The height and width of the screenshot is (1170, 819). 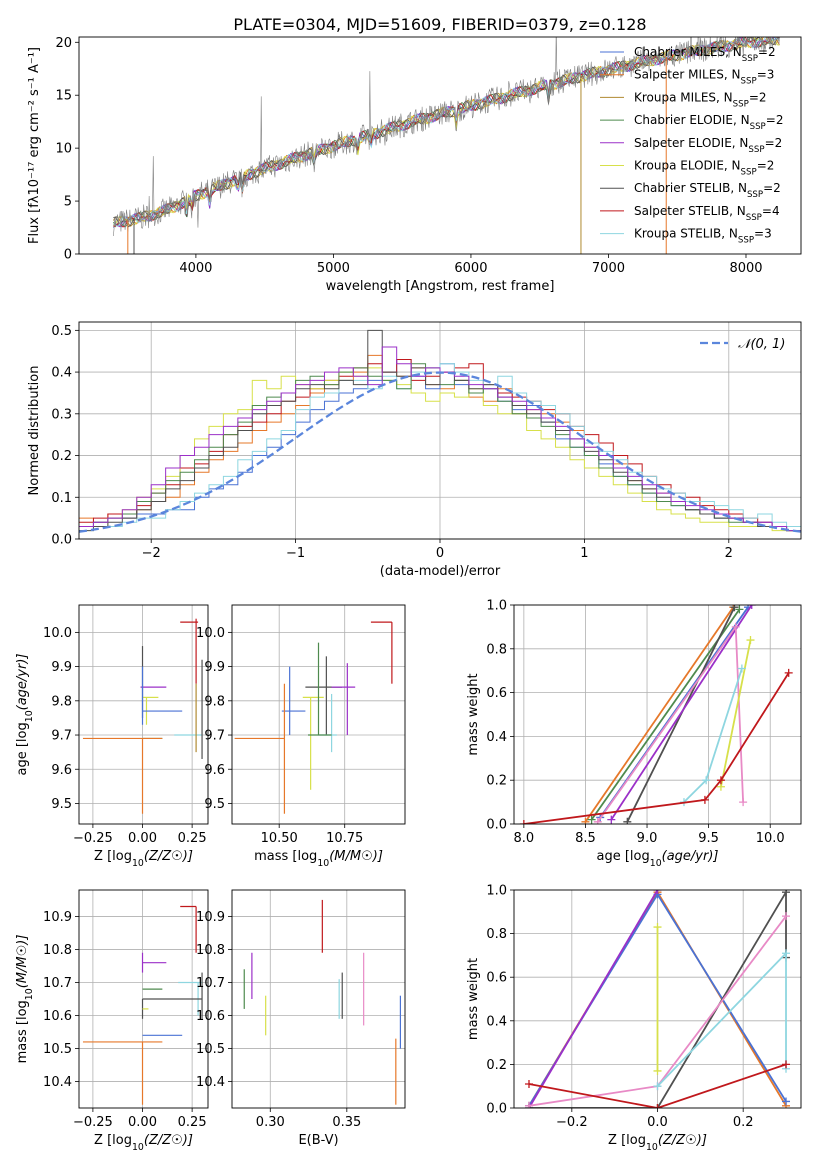 What do you see at coordinates (608, 268) in the screenshot?
I see `x-tick-label: 7000` at bounding box center [608, 268].